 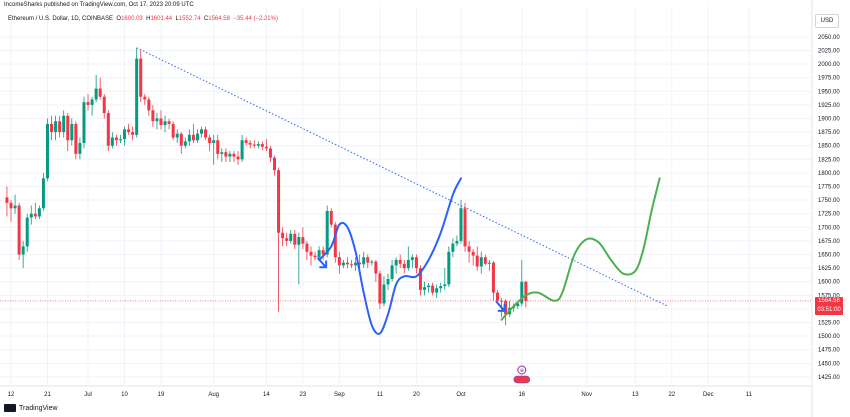 I want to click on y-tick-label: 1450.00, so click(x=829, y=364).